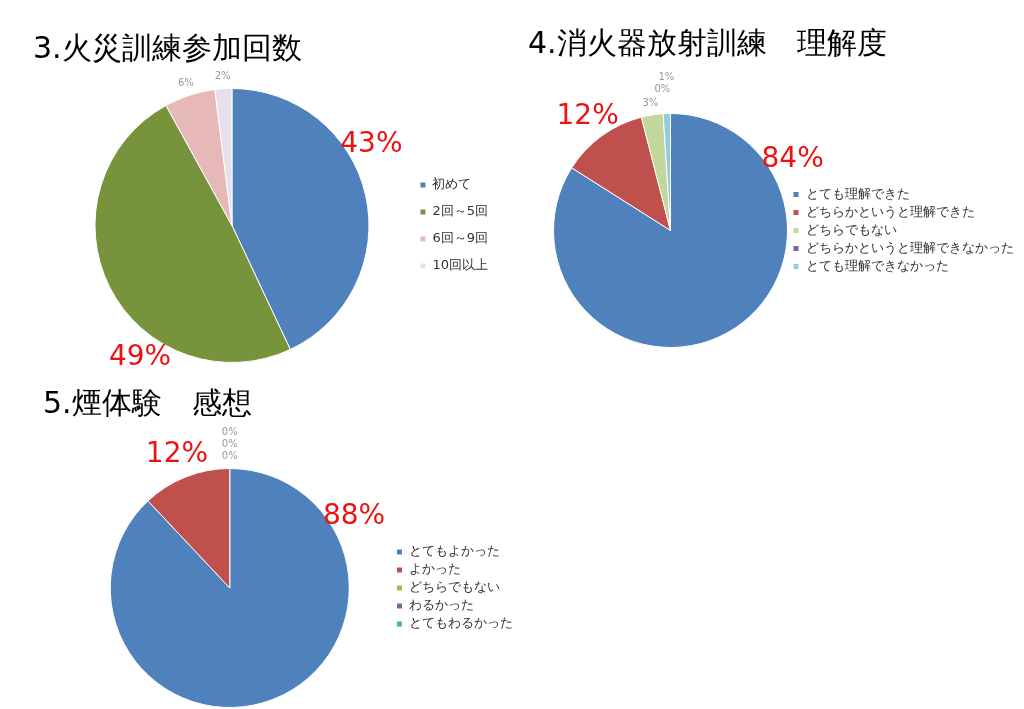 The image size is (1024, 709). Describe the element at coordinates (441, 605) in the screenshot. I see `legend-label: わるかった` at that location.